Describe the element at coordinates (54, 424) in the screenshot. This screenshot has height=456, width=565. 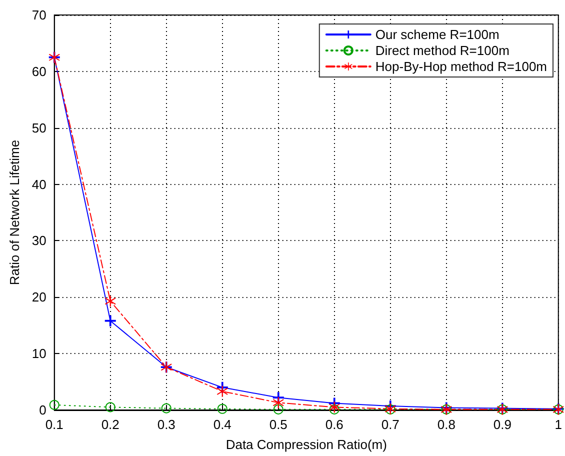
I see `x-tick-label: 0.1` at that location.